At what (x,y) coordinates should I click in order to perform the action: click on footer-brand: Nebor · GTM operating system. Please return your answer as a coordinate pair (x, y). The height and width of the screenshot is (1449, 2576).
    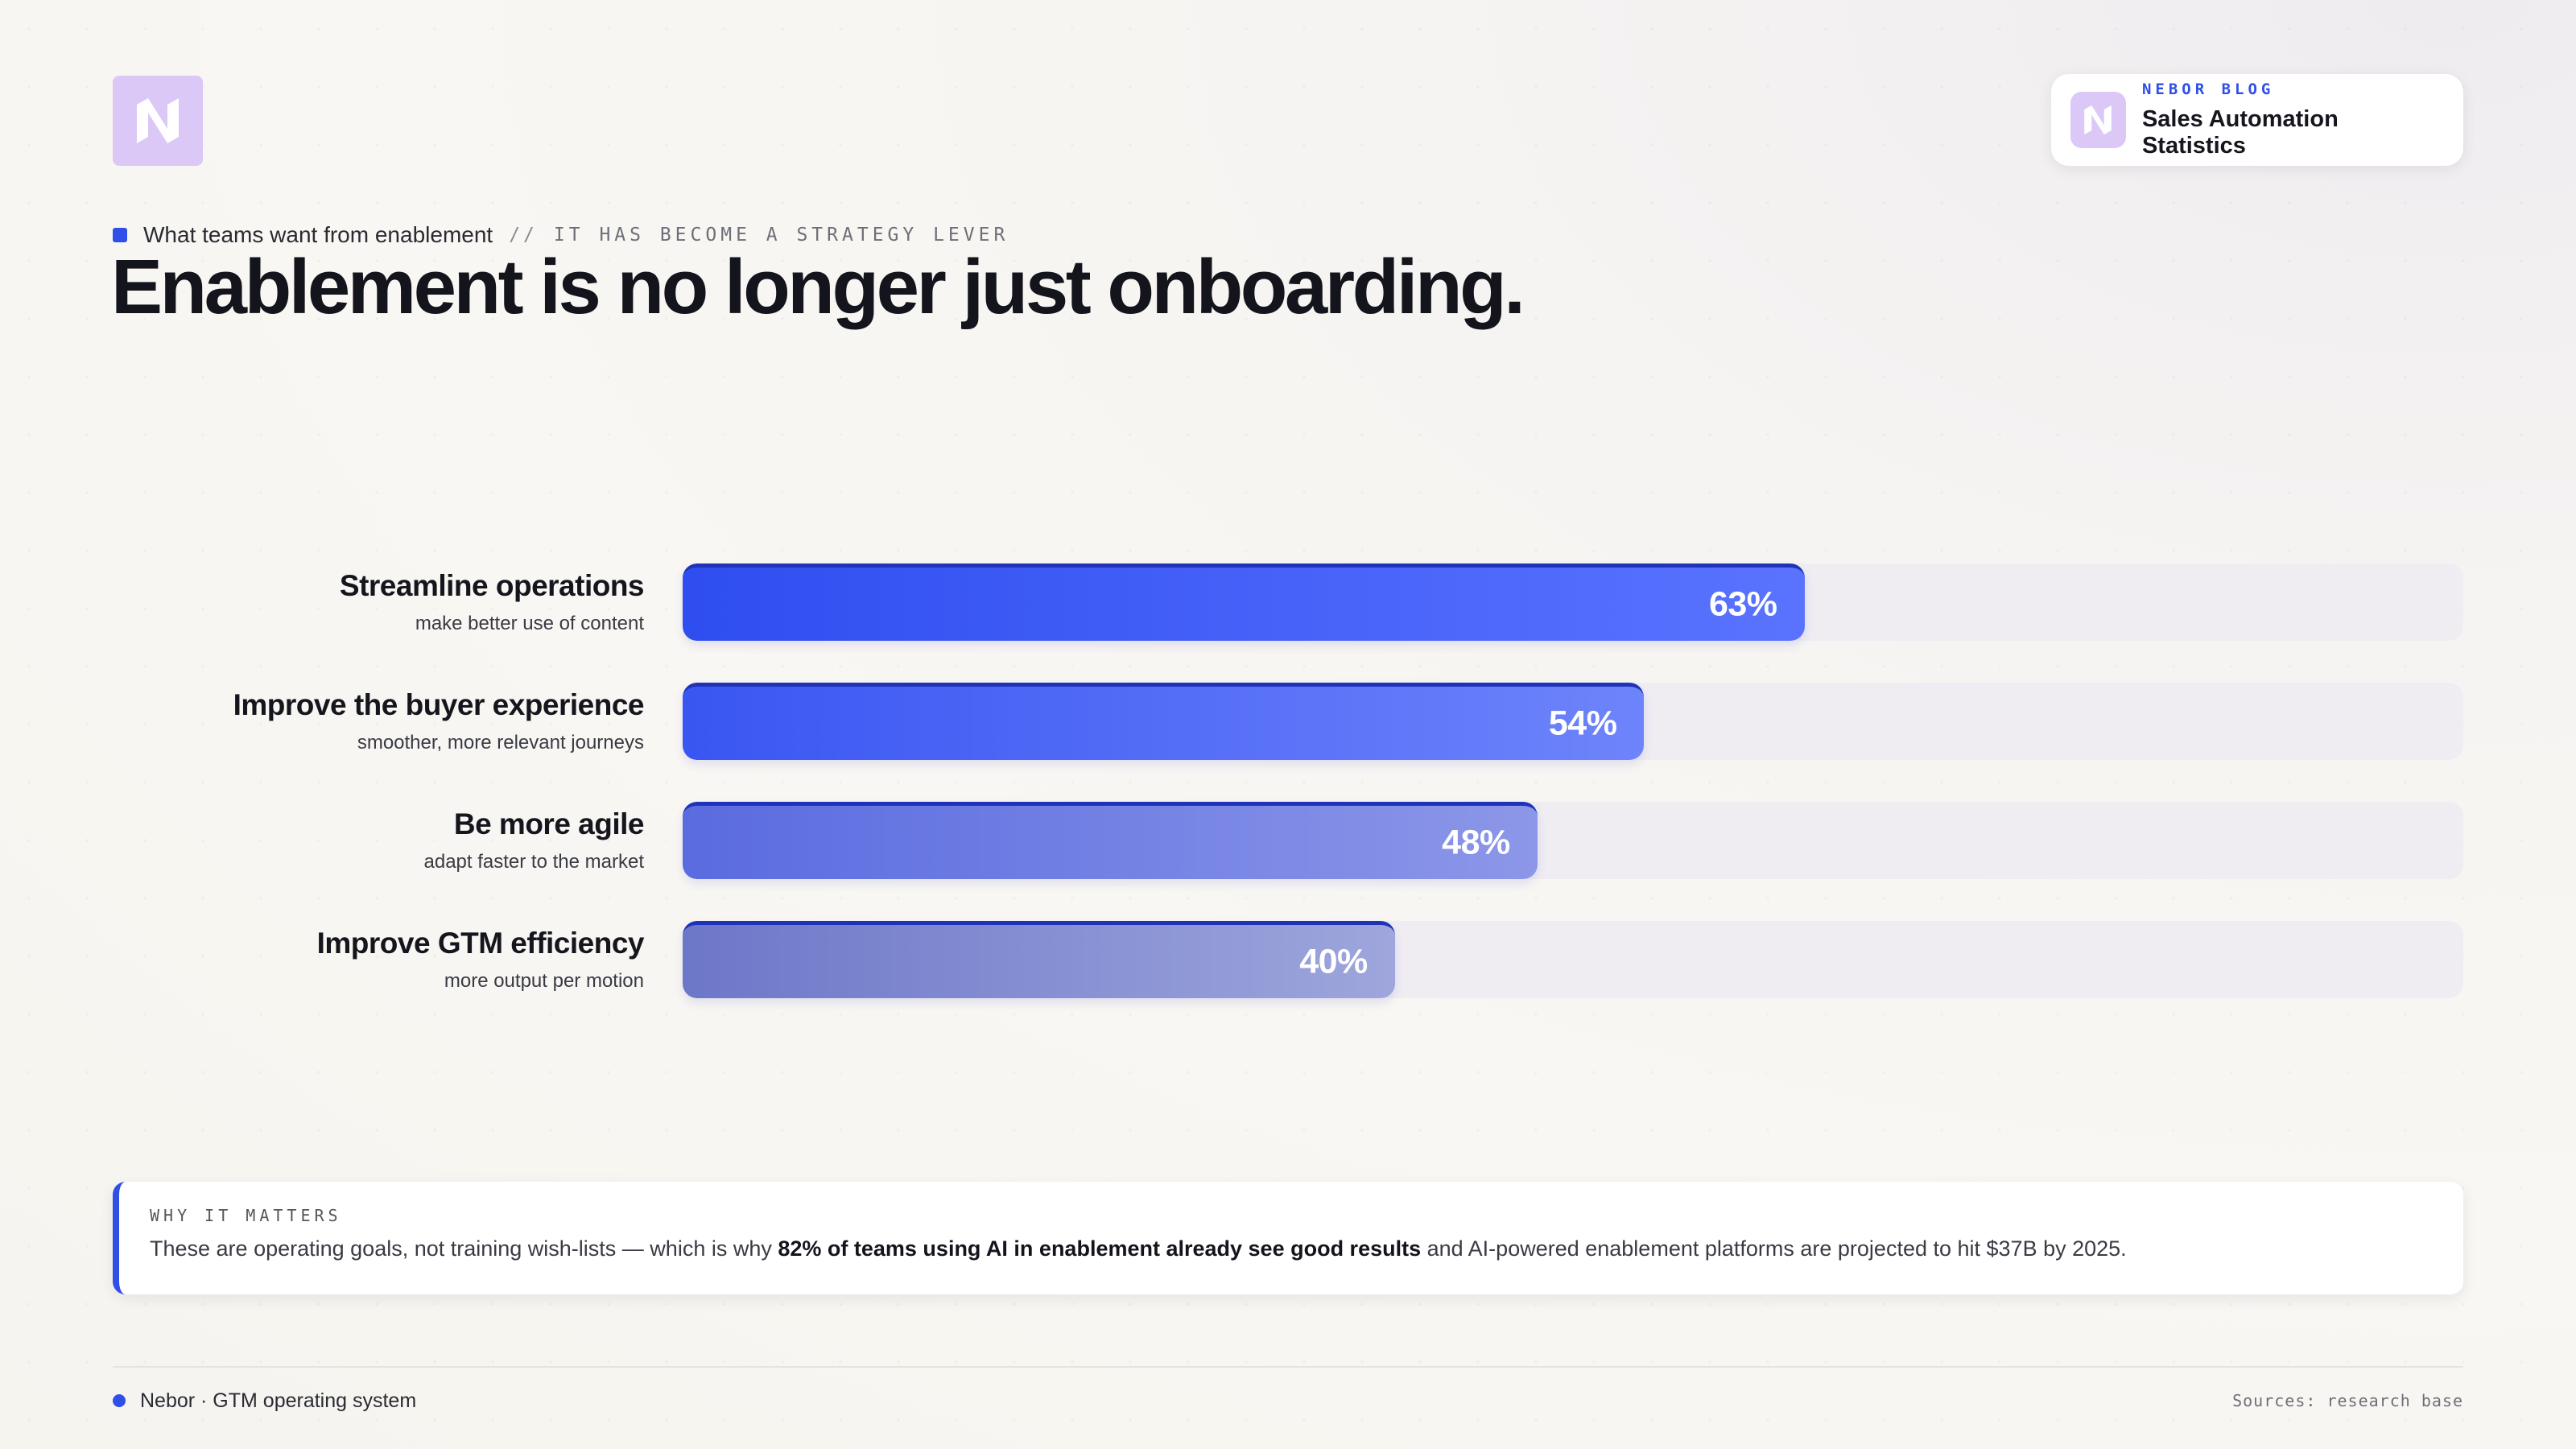
    Looking at the image, I should click on (278, 1400).